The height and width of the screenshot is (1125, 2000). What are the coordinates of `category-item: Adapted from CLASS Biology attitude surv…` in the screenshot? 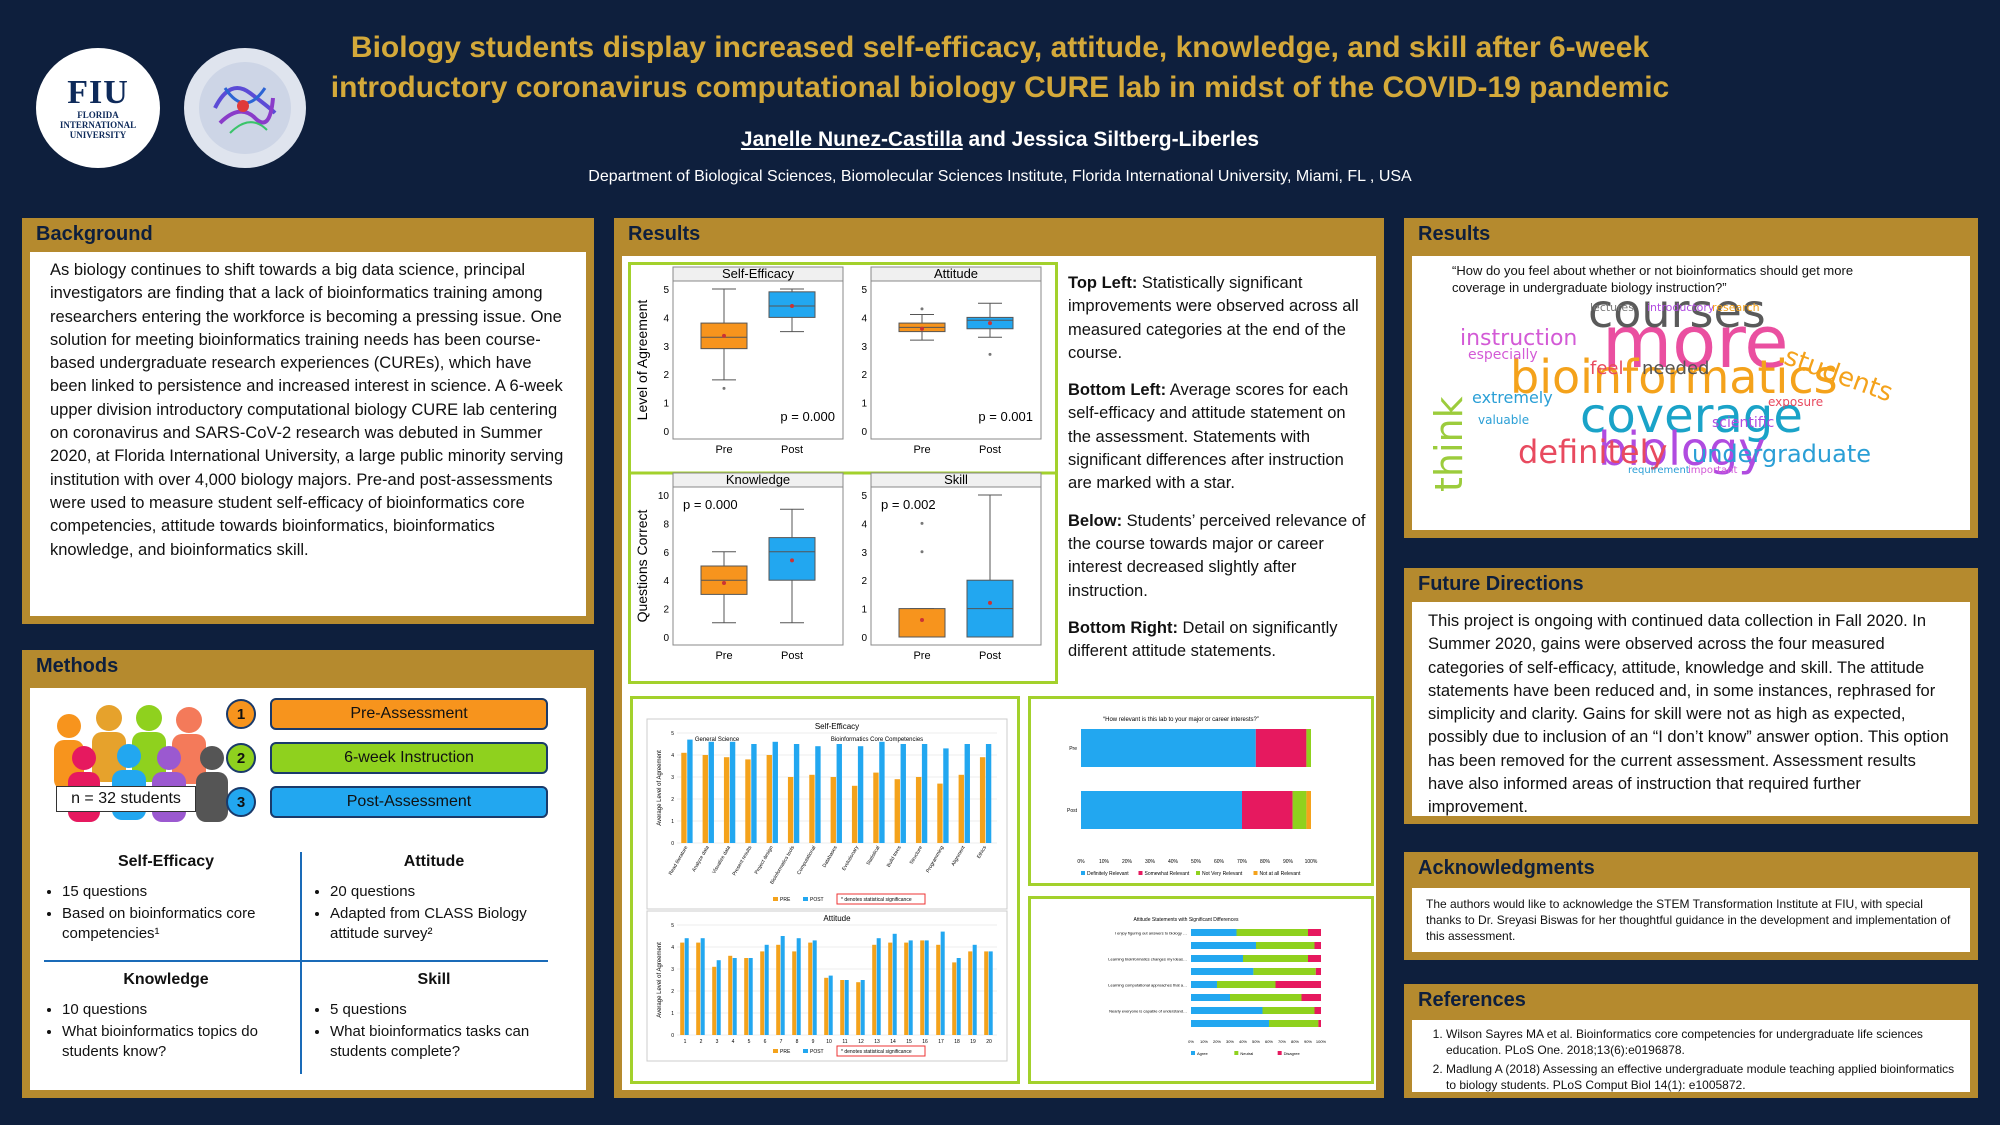 It's located at (443, 924).